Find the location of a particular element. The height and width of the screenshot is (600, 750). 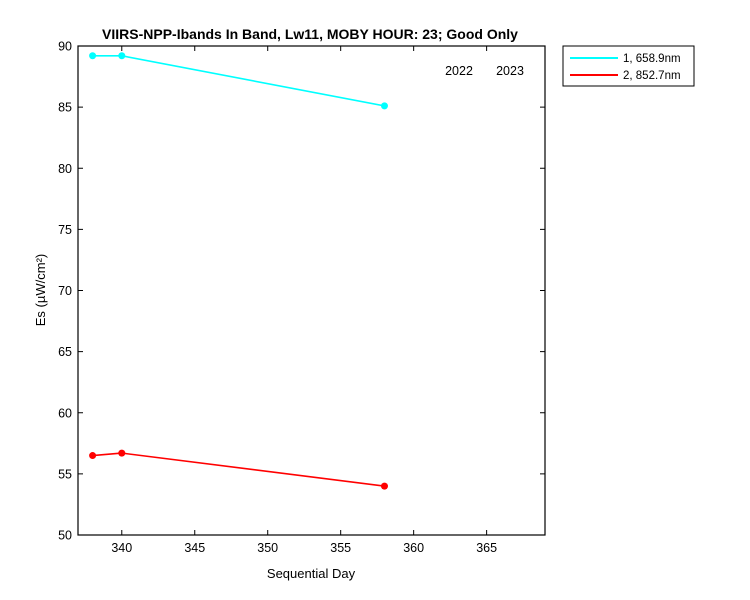

y-tick-label: 65 is located at coordinates (65, 352).